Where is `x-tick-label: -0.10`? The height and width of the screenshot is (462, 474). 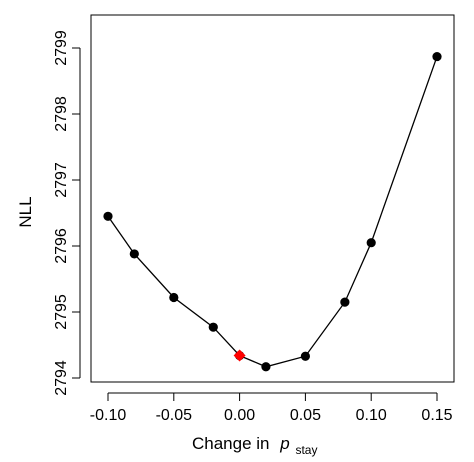 x-tick-label: -0.10 is located at coordinates (108, 415).